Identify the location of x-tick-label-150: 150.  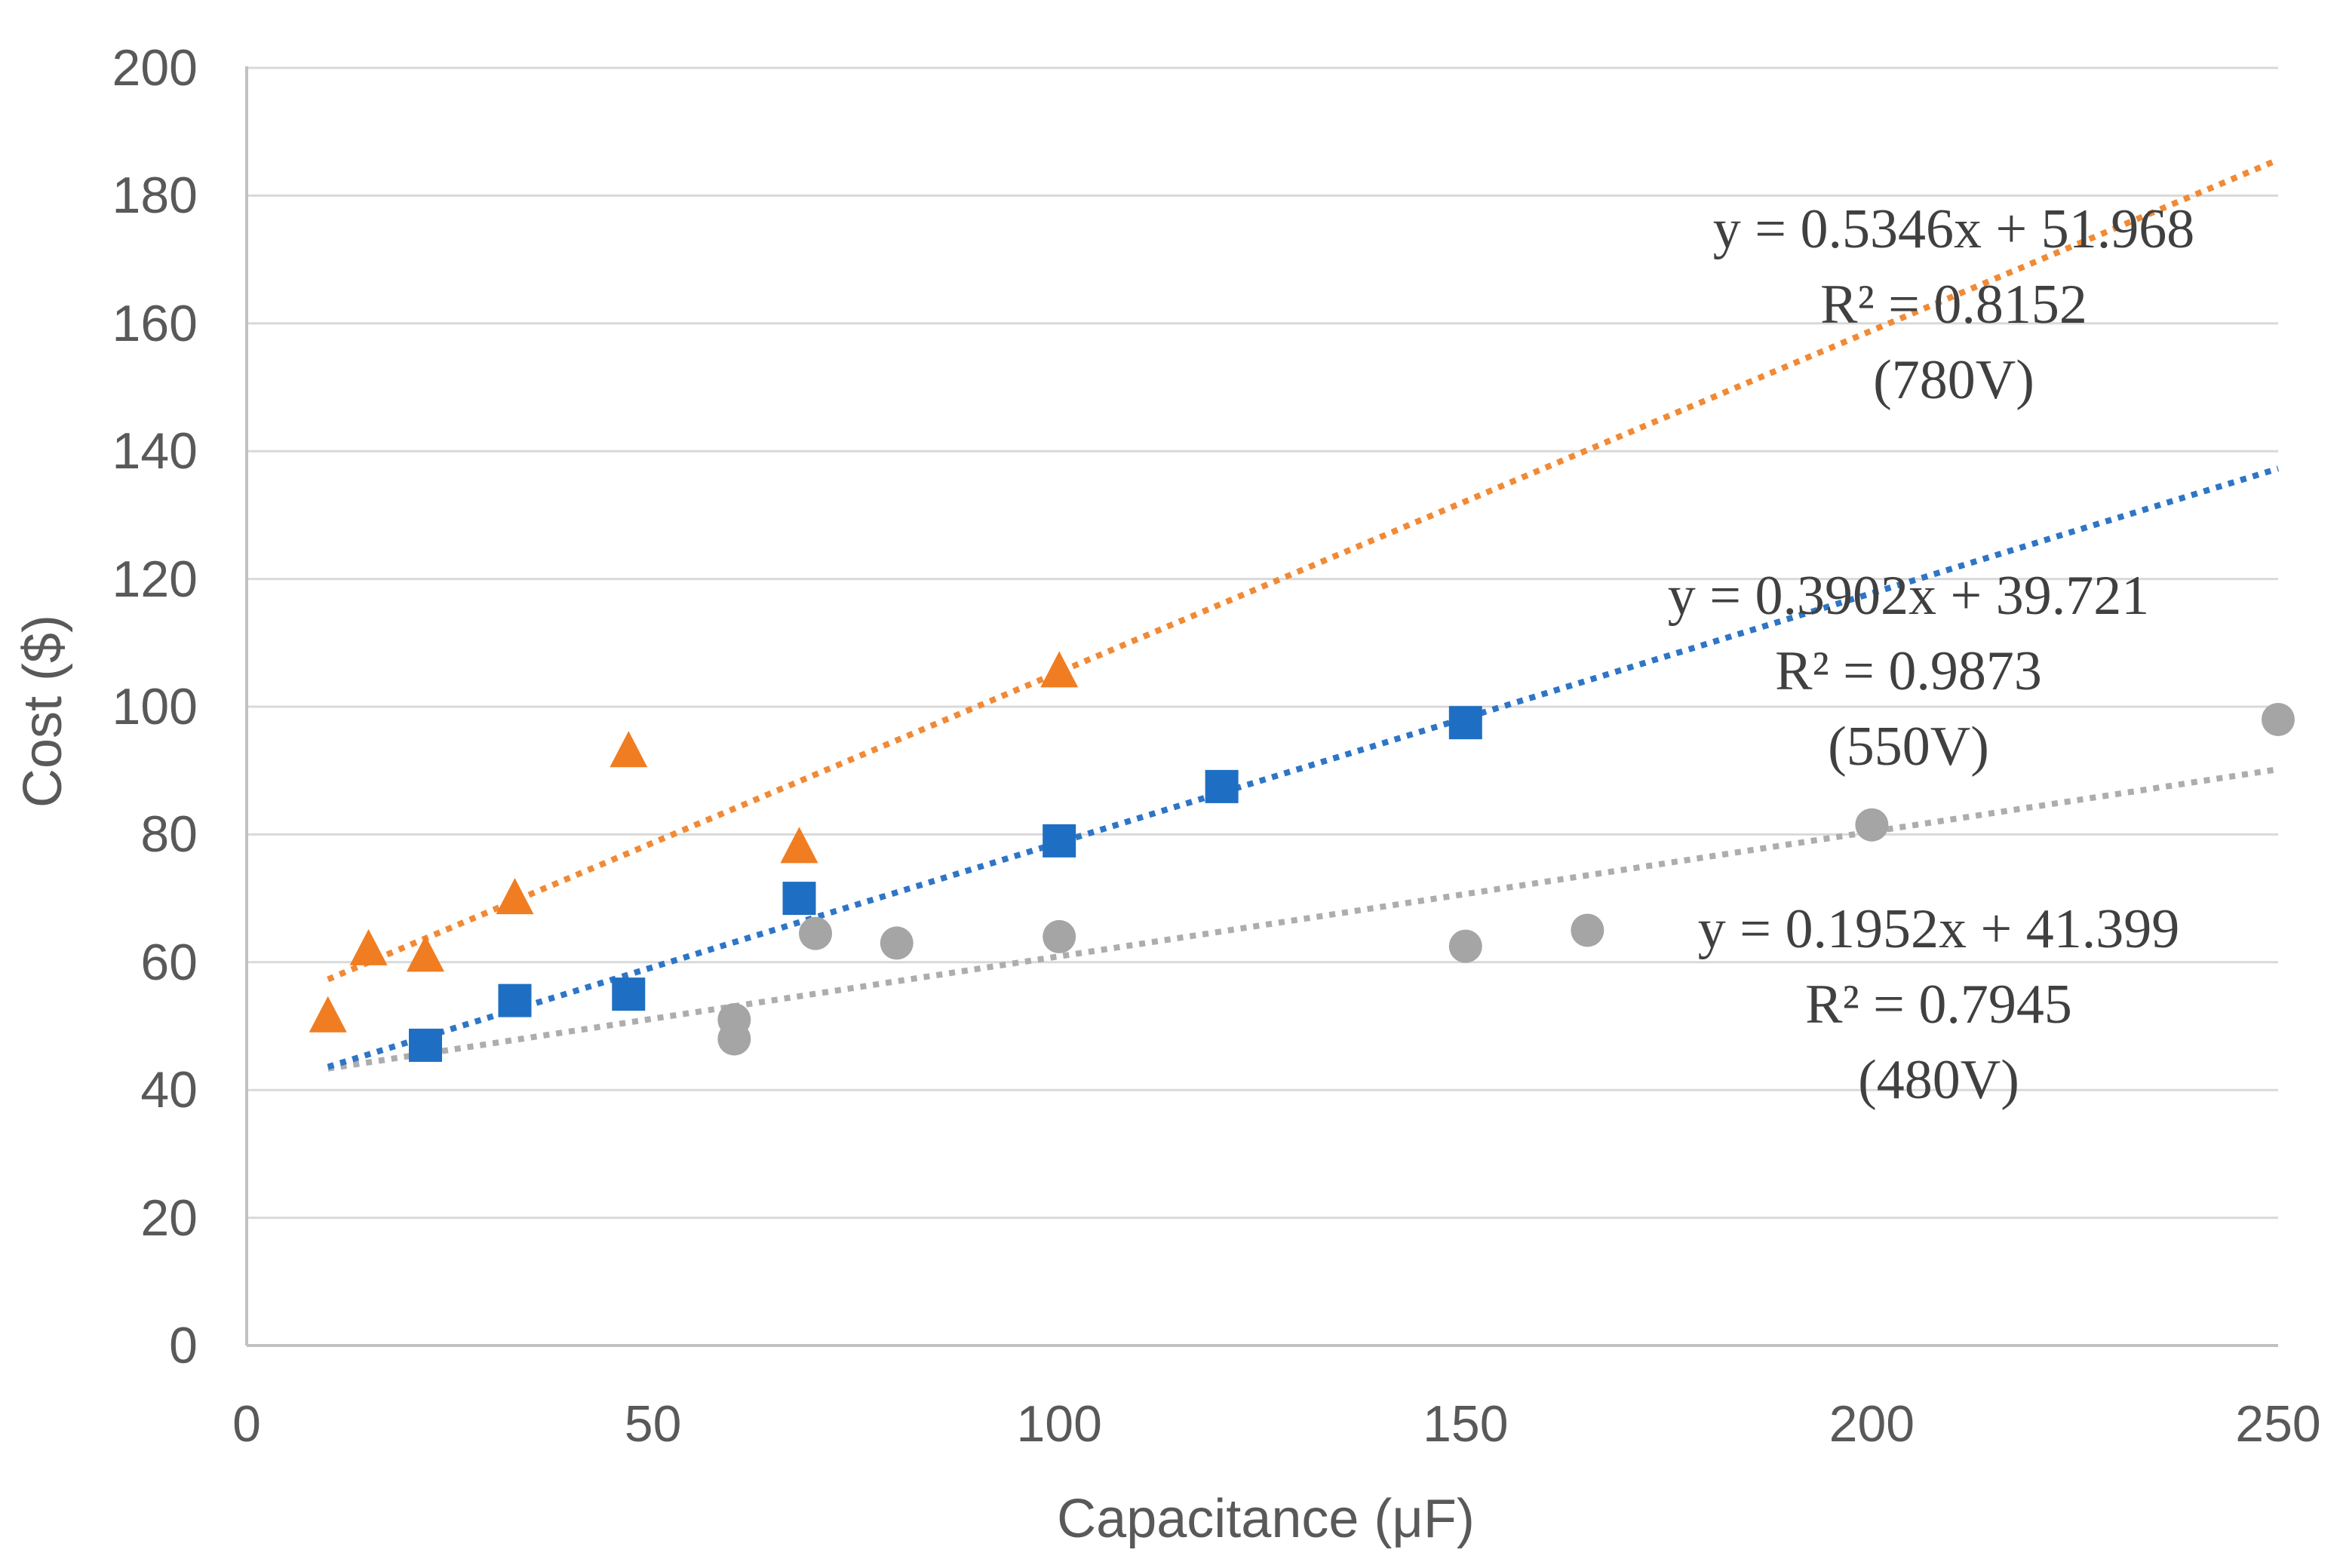
(1466, 1424).